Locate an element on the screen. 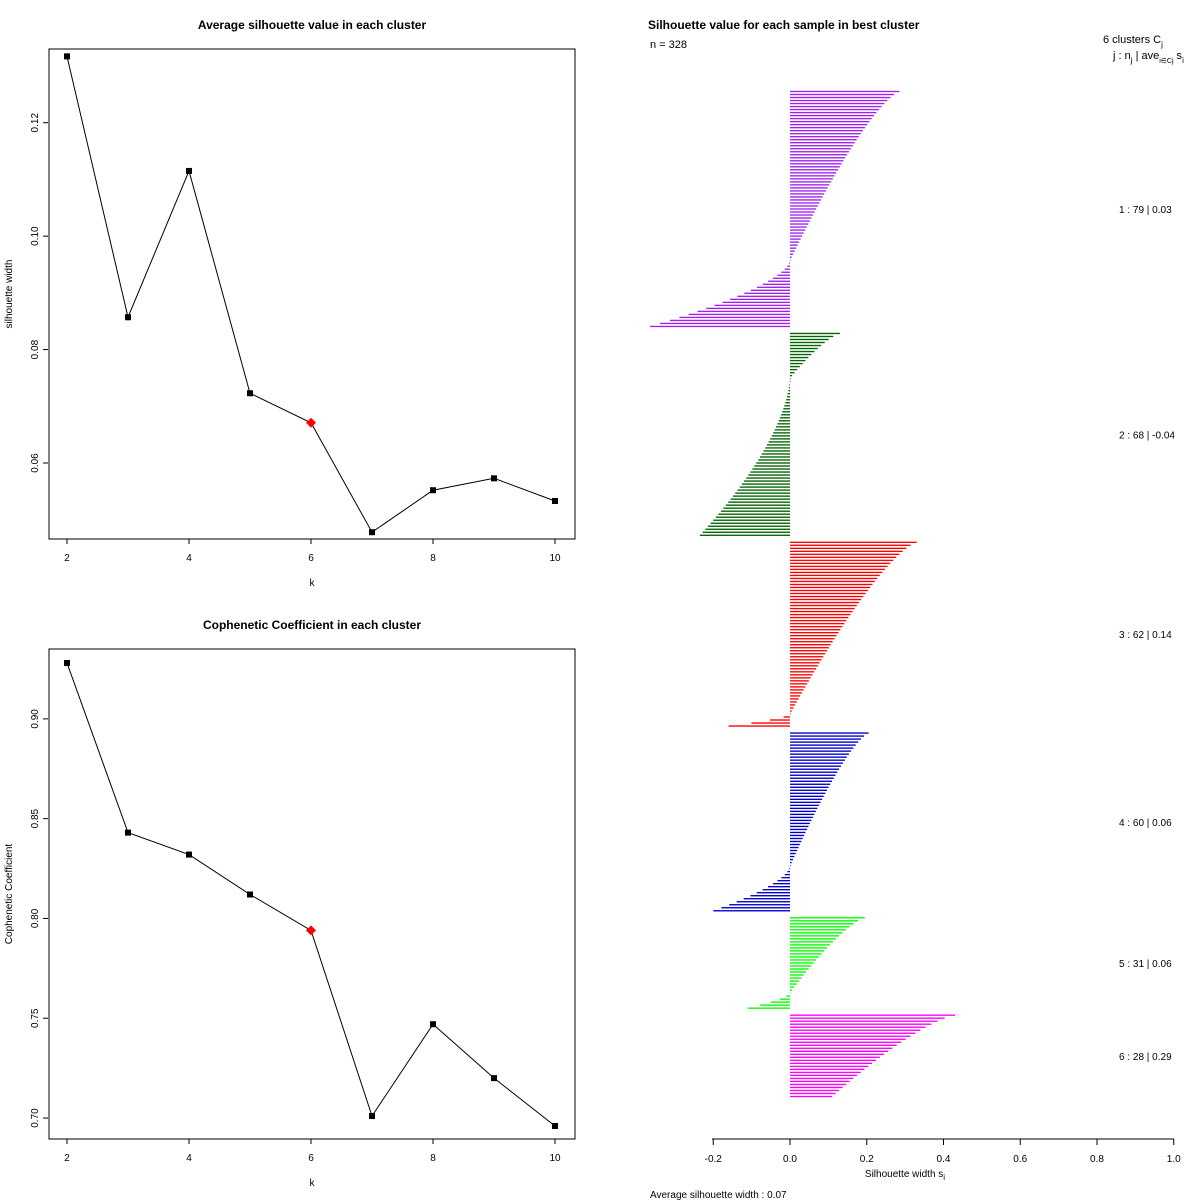 The height and width of the screenshot is (1200, 1200). y-tick-label: 0.70 is located at coordinates (35, 1118).